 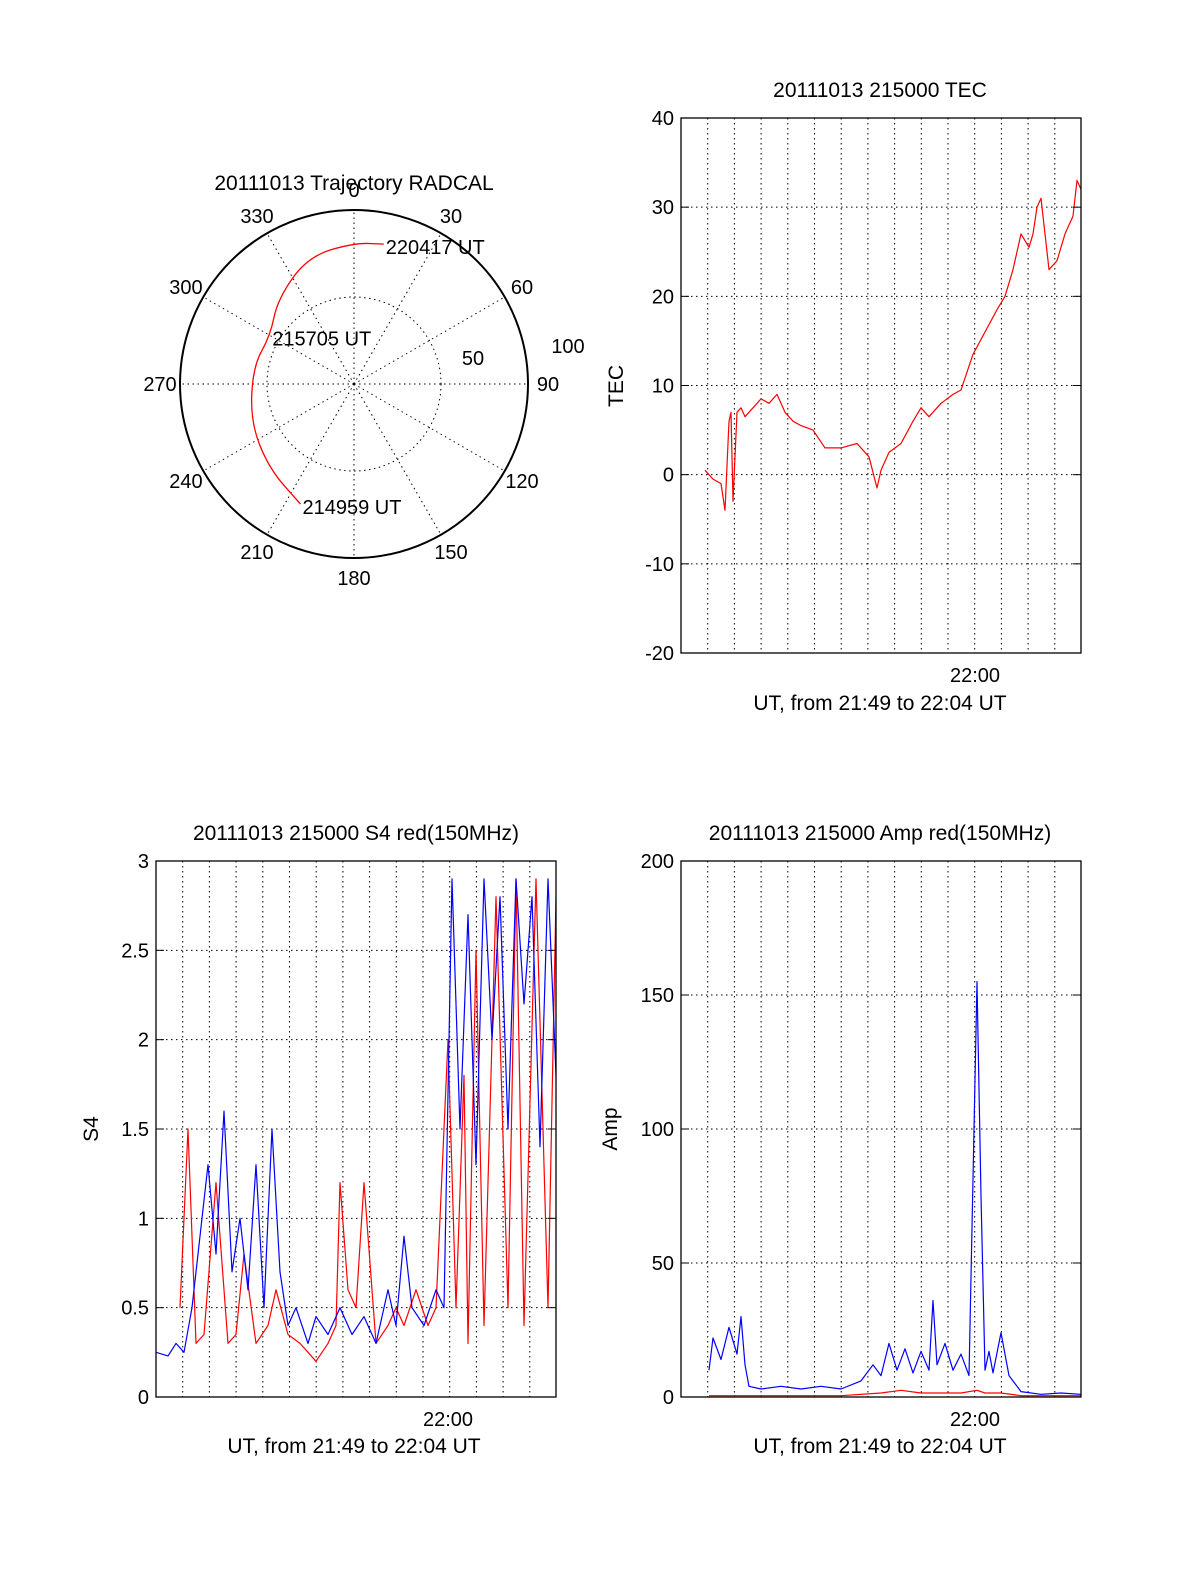 What do you see at coordinates (616, 386) in the screenshot?
I see `tec-y-axis-label: TEC` at bounding box center [616, 386].